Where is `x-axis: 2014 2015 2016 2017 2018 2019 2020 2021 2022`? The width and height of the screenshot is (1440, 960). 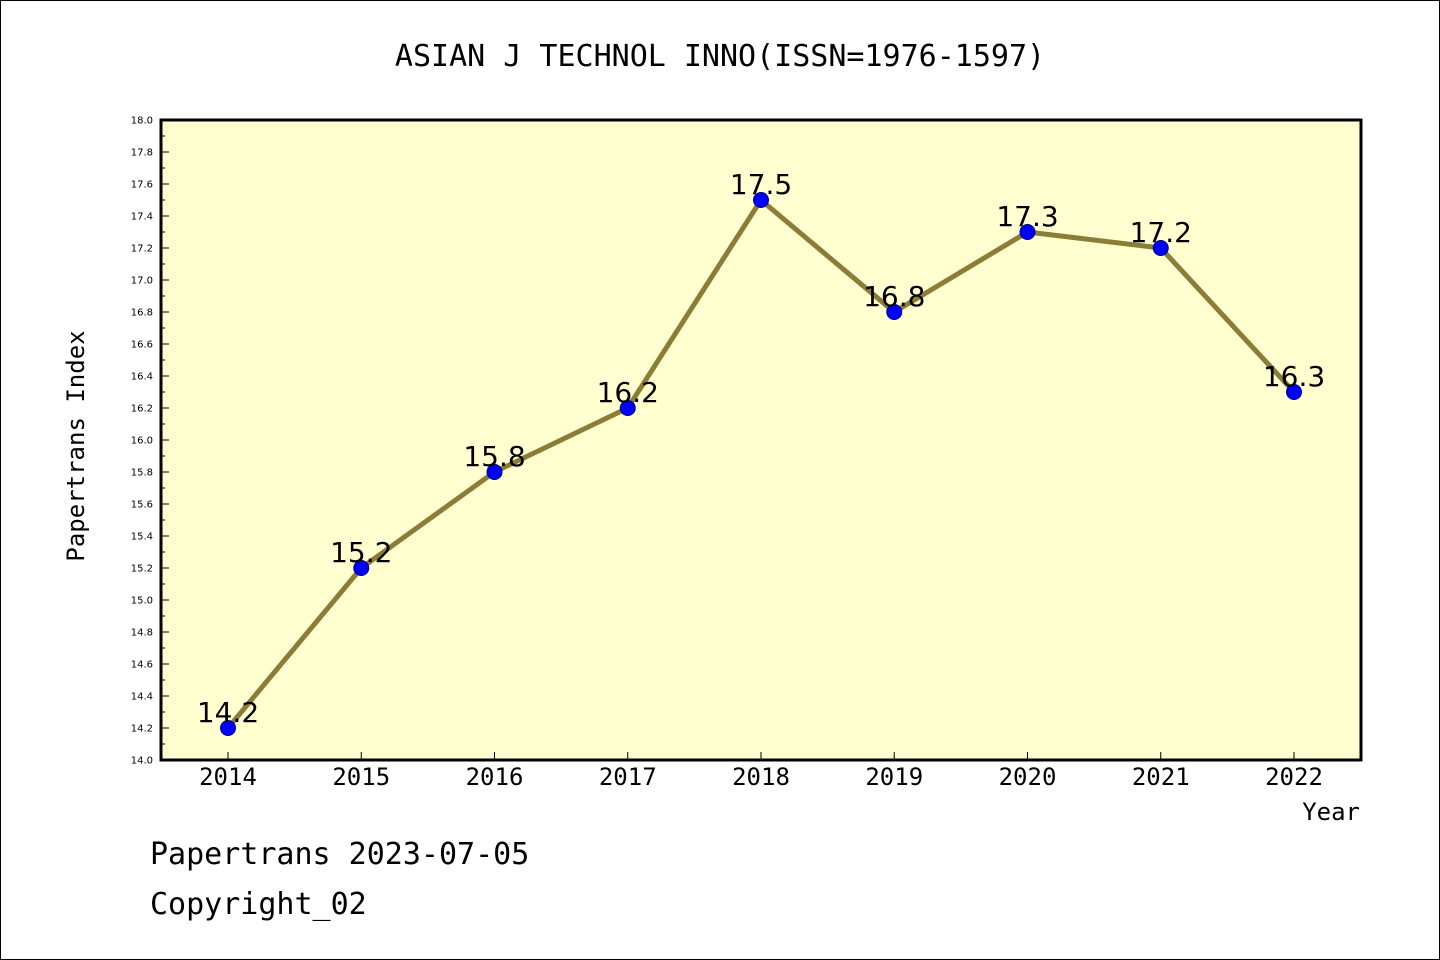
x-axis: 2014 2015 2016 2017 2018 2019 2020 2021 2022 is located at coordinates (761, 771).